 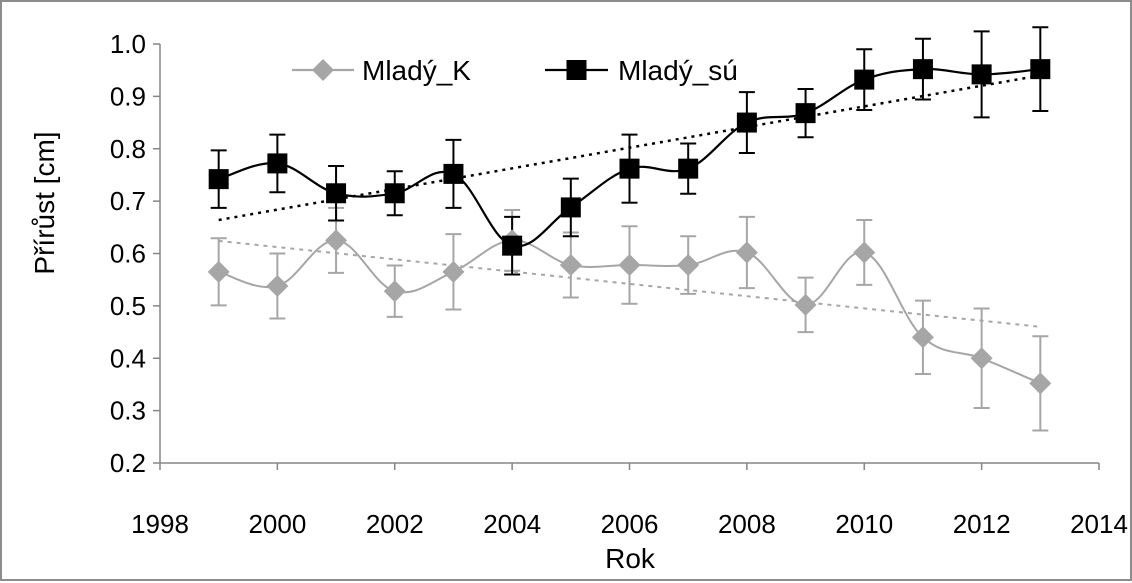 I want to click on legend-item-mlady-k: Mladý_K, so click(x=381, y=70).